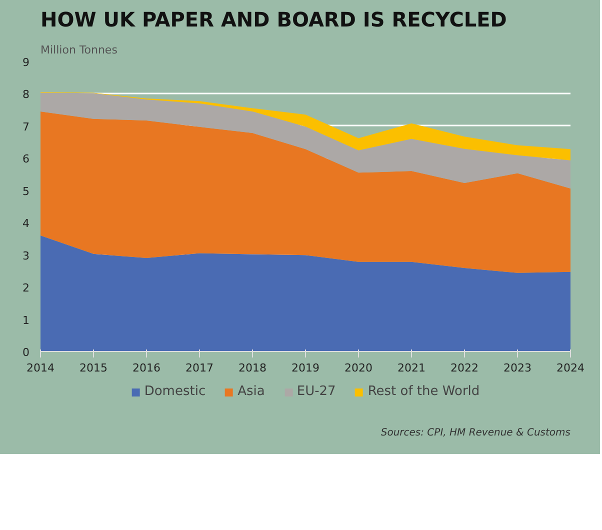 This screenshot has width=602, height=530. I want to click on x-tick-label: 2016, so click(146, 368).